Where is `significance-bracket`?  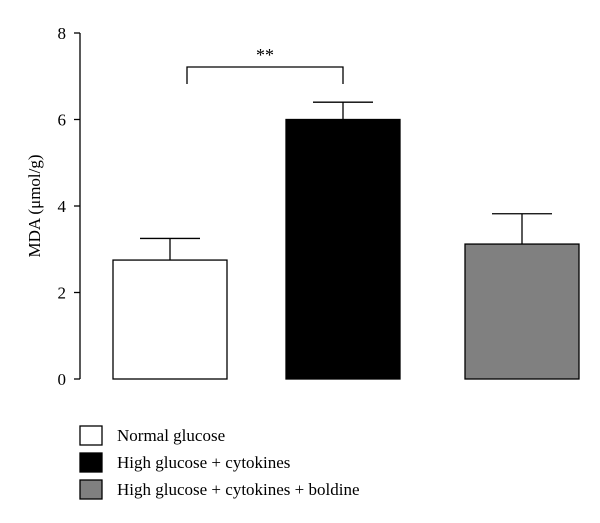 significance-bracket is located at coordinates (265, 75).